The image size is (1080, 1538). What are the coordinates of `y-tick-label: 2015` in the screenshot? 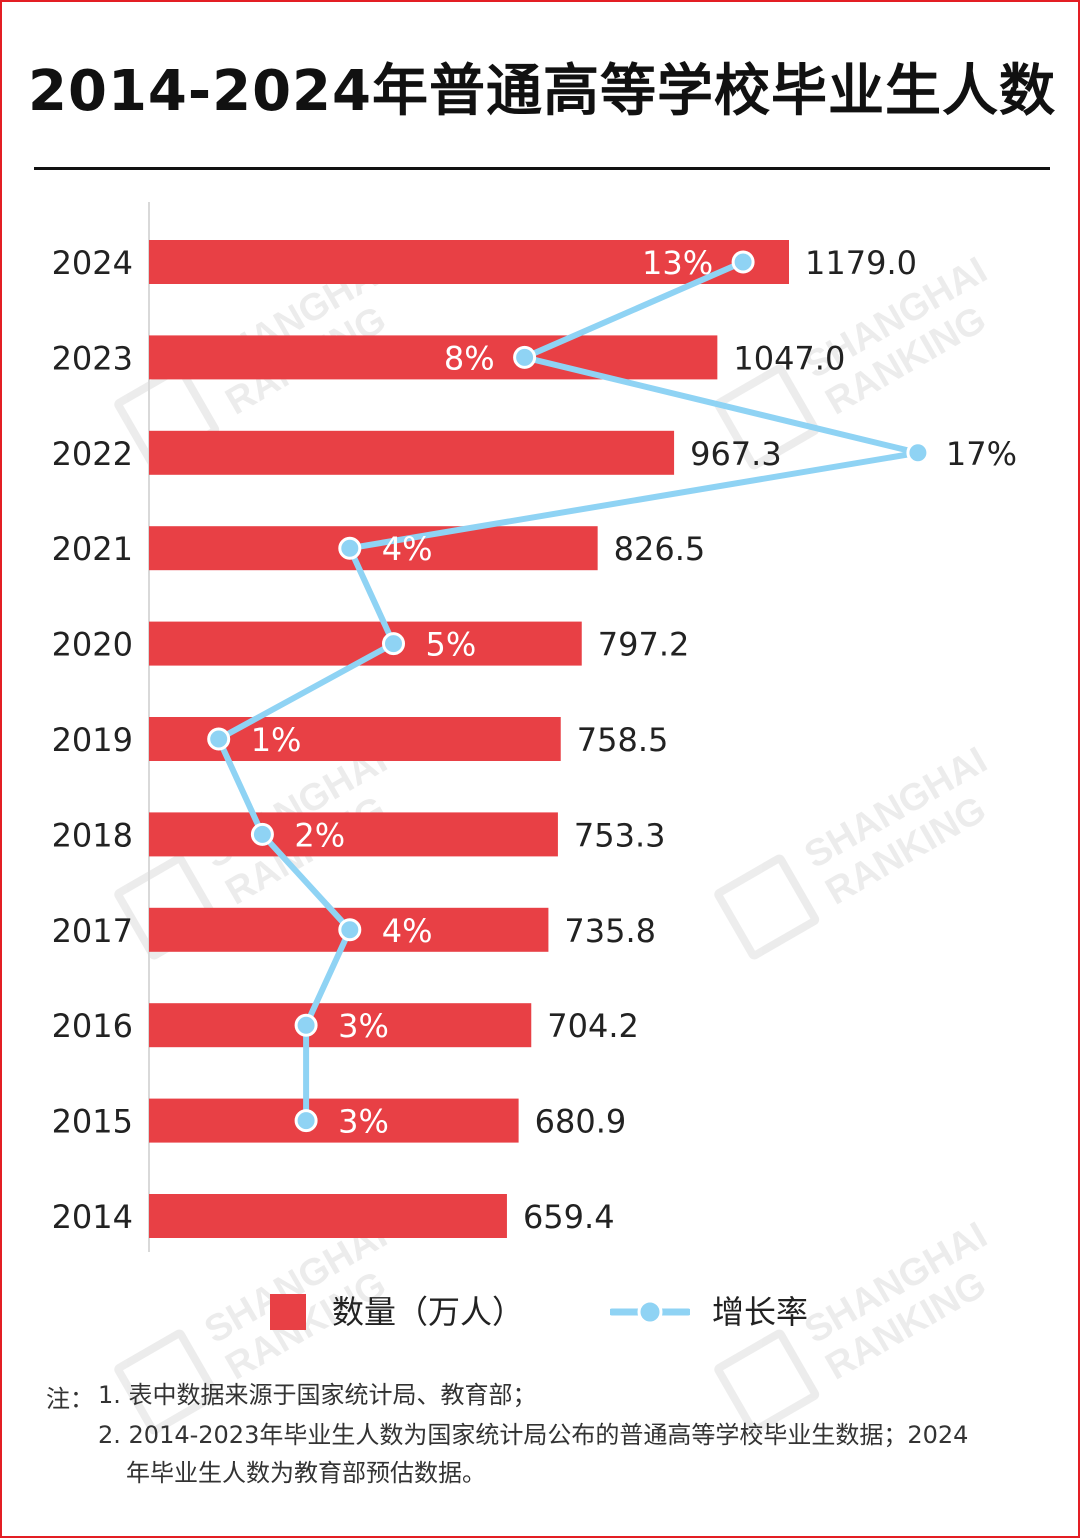 It's located at (92, 1122).